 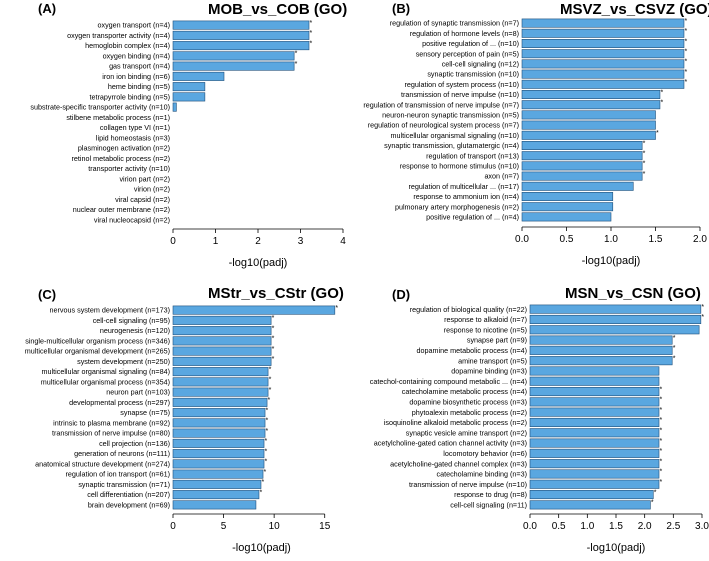 I want to click on category-label: nuclear outer membrane (n=2), so click(x=121, y=209).